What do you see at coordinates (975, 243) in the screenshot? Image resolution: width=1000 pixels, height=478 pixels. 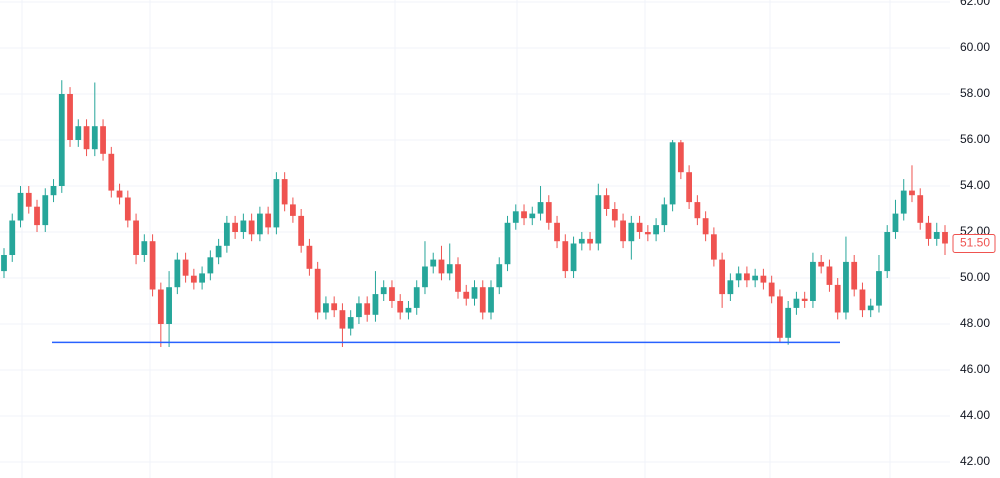 I see `last-price-label: 51.50` at bounding box center [975, 243].